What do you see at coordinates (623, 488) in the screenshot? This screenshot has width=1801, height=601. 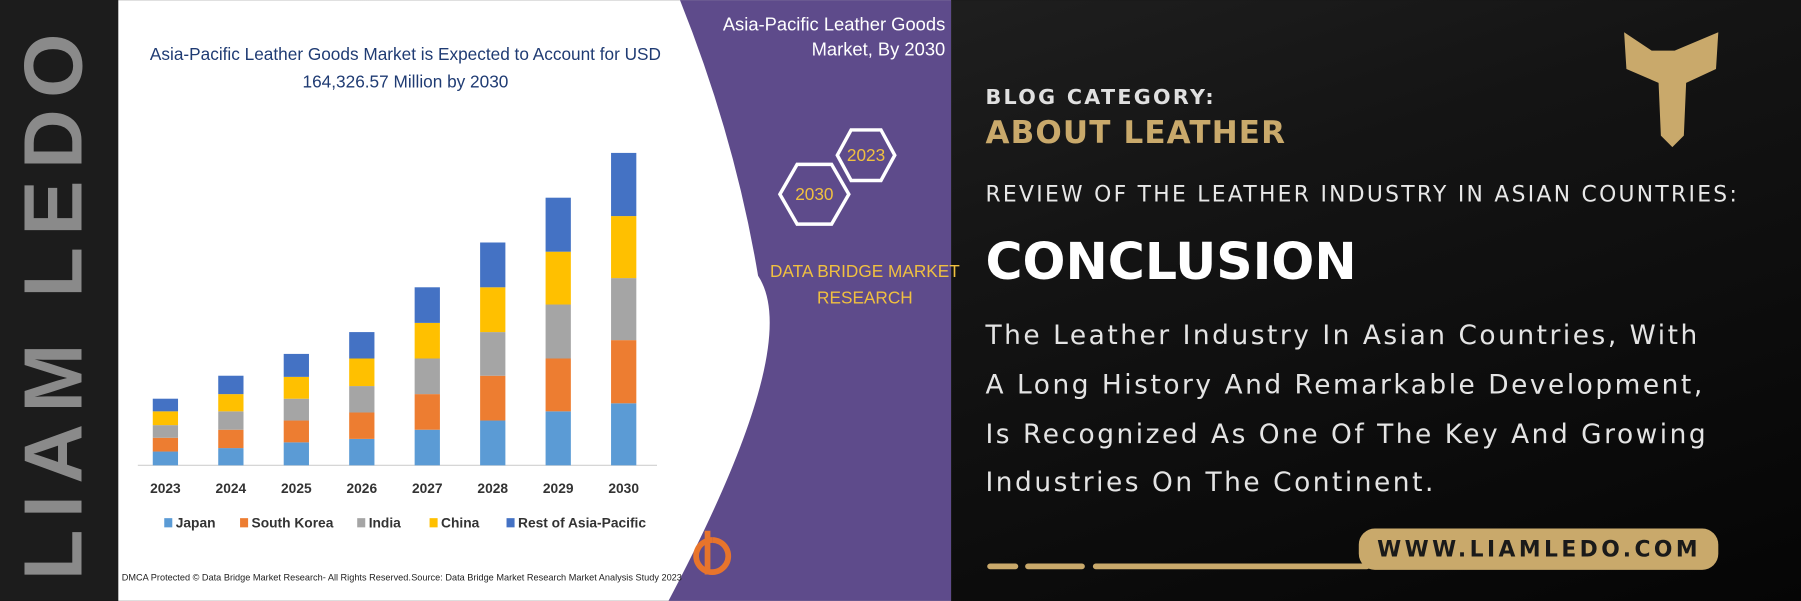 I see `x-tick-label: 2030` at bounding box center [623, 488].